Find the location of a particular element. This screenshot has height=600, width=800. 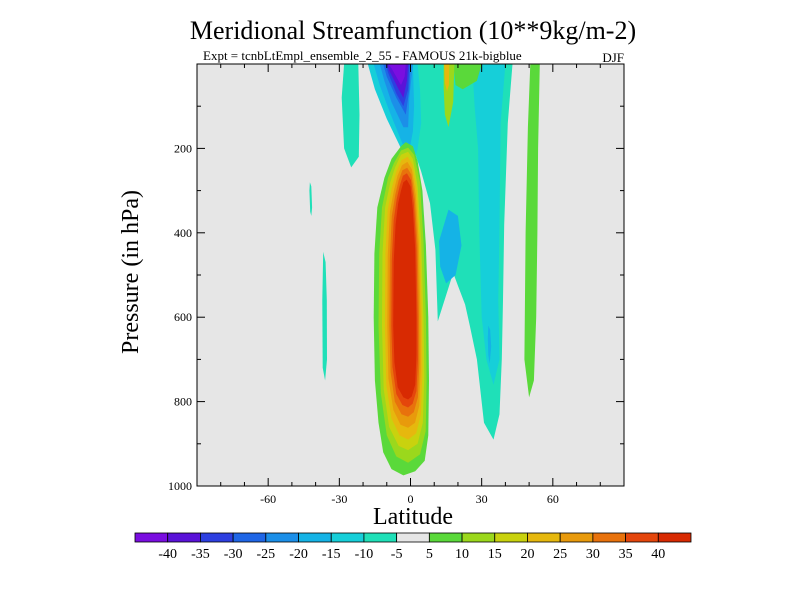

x-tick-label: -60 is located at coordinates (268, 499).